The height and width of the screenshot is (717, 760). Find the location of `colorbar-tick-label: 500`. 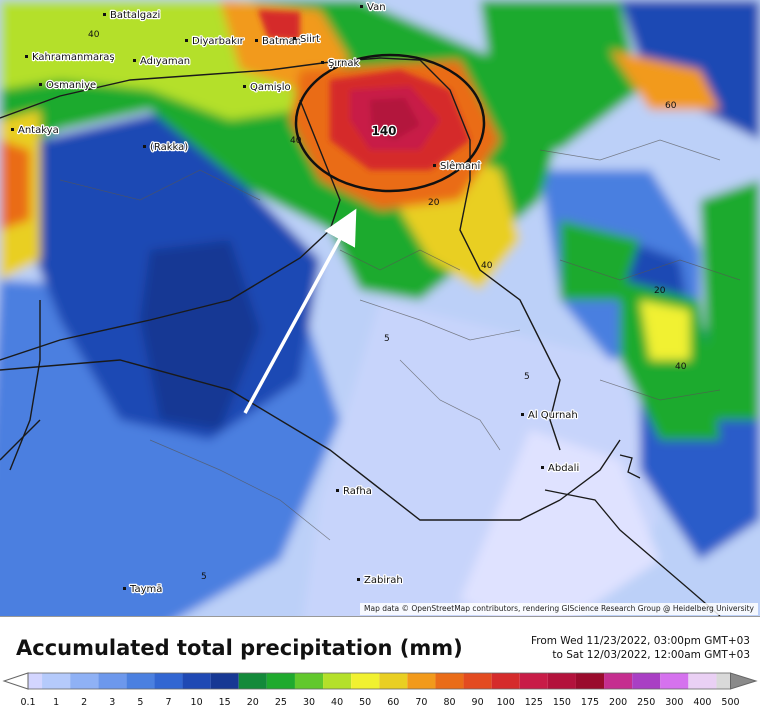

colorbar-tick-label: 500 is located at coordinates (730, 702).